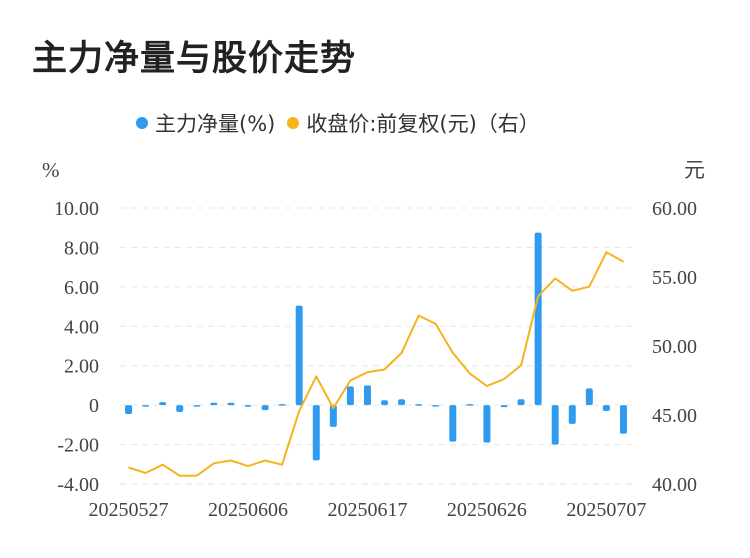 This screenshot has height=558, width=750. Describe the element at coordinates (674, 278) in the screenshot. I see `right-tick-label: 55.00` at that location.